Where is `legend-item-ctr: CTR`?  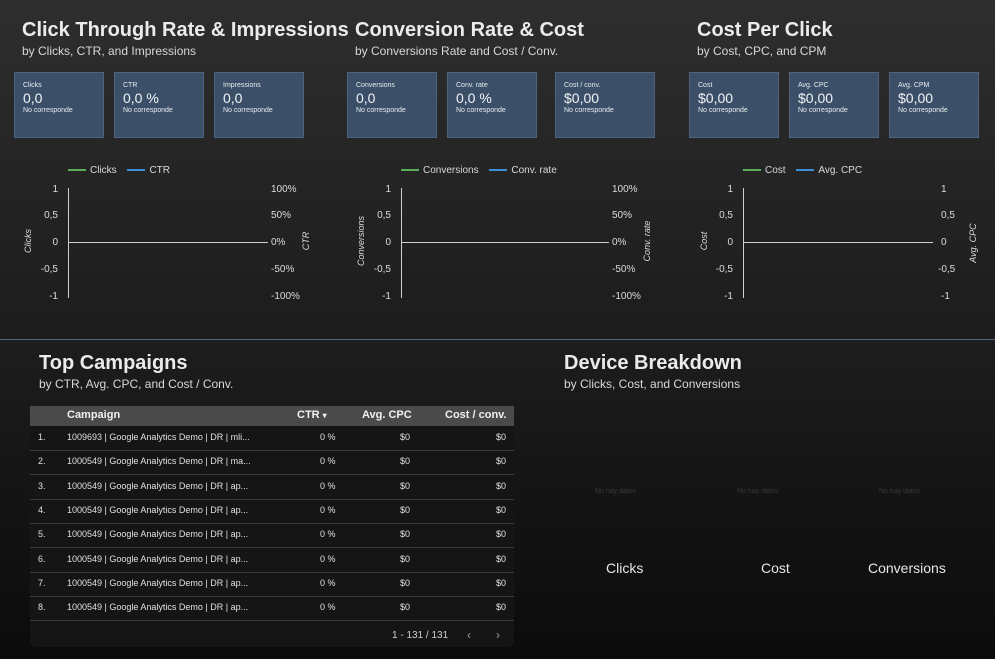 legend-item-ctr: CTR is located at coordinates (148, 170).